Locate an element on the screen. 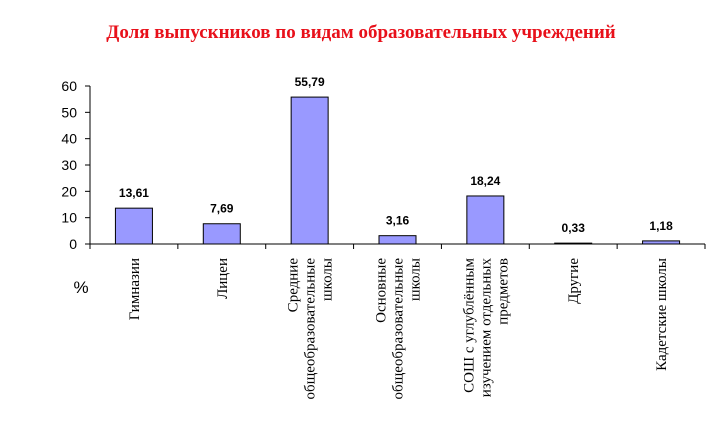 The width and height of the screenshot is (722, 437). y-ticks: 0 10 20 30 40 50 60 is located at coordinates (75, 165).